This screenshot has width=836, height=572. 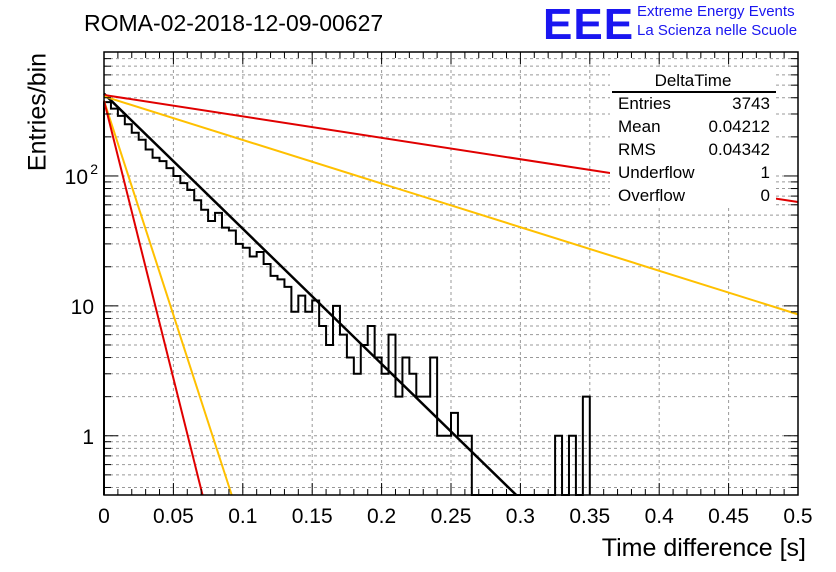 I want to click on stats-title: DeltaTime, so click(x=693, y=80).